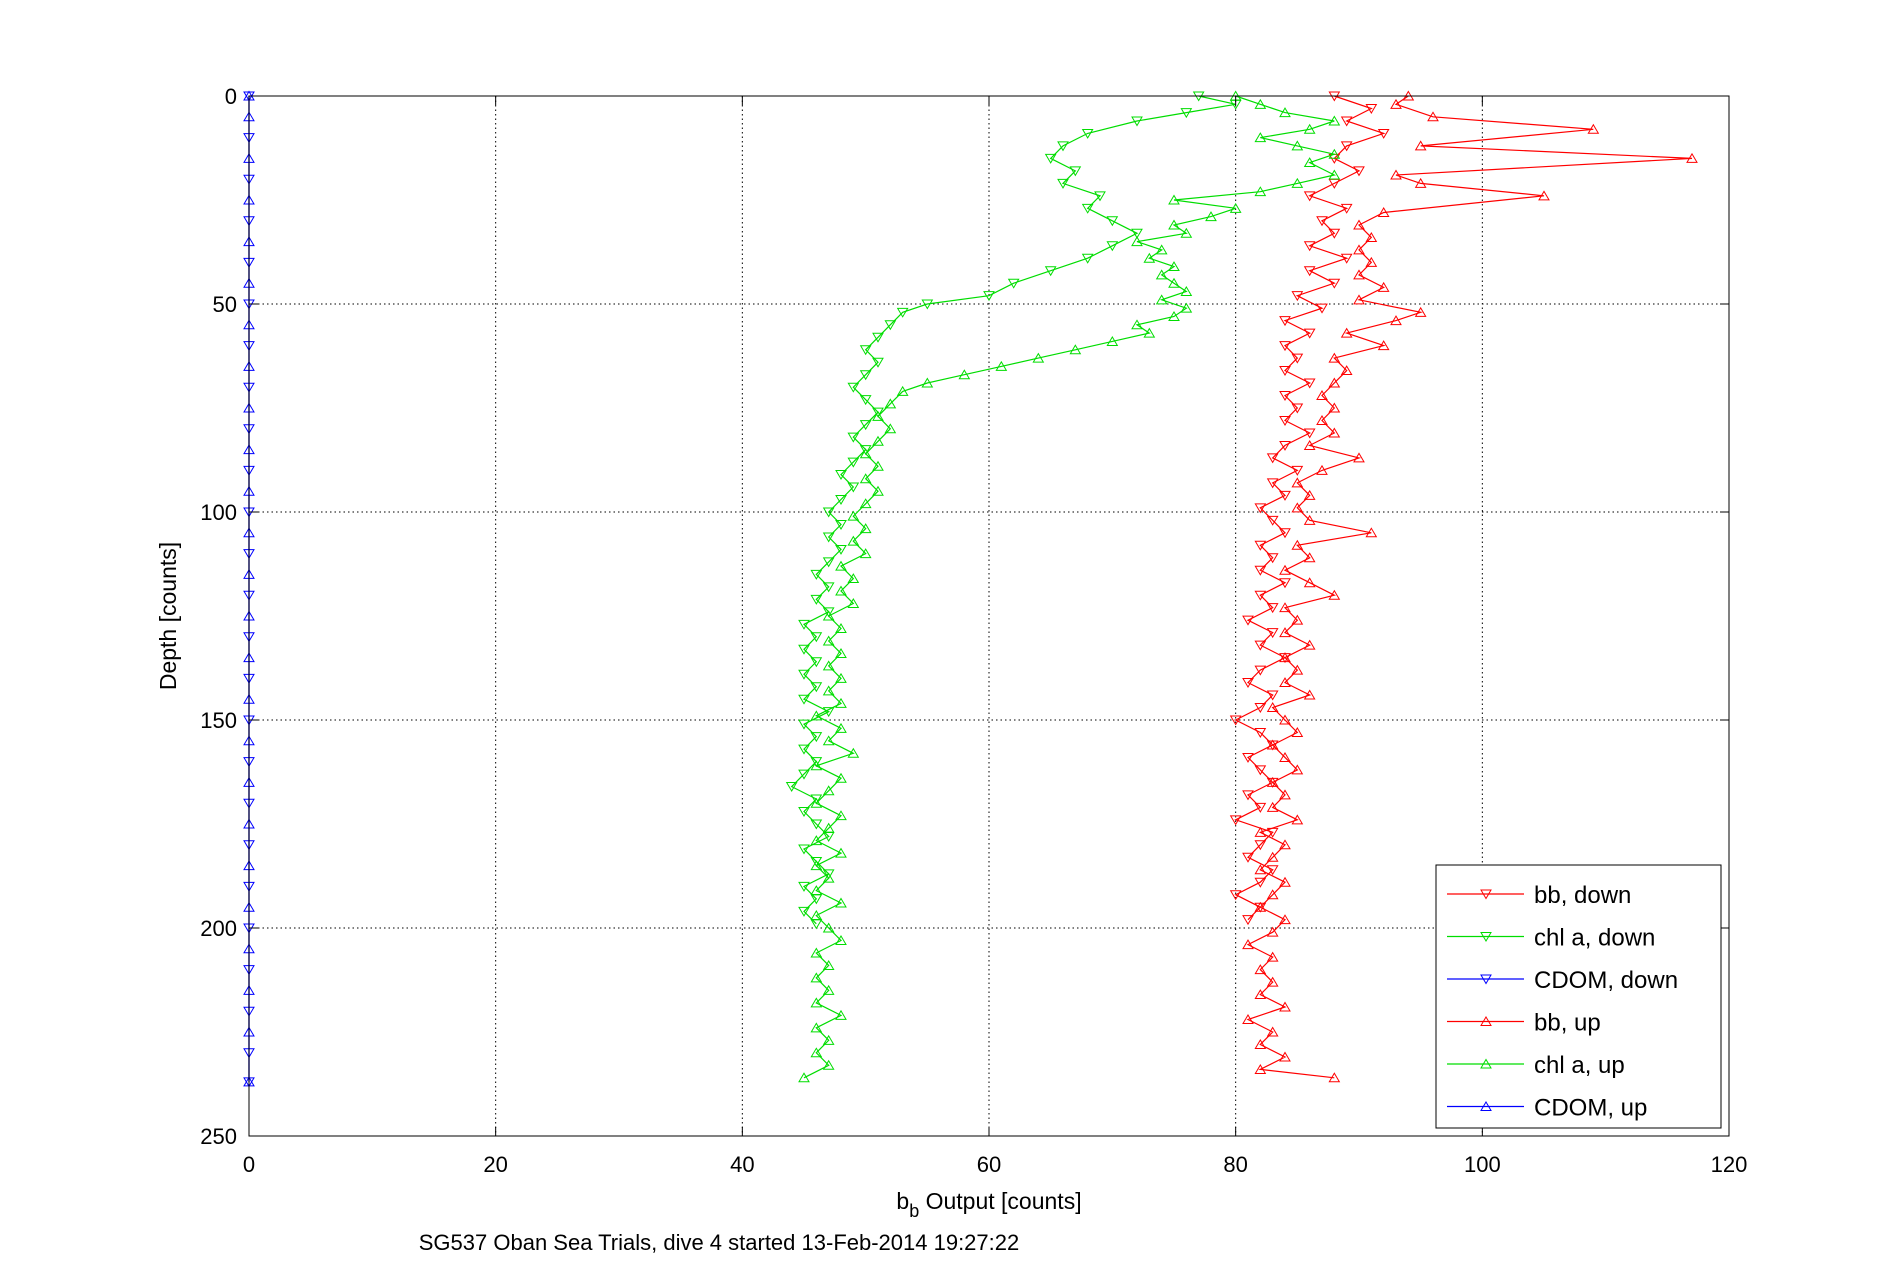  Describe the element at coordinates (1579, 1065) in the screenshot. I see `legend-label: chl a, up` at that location.